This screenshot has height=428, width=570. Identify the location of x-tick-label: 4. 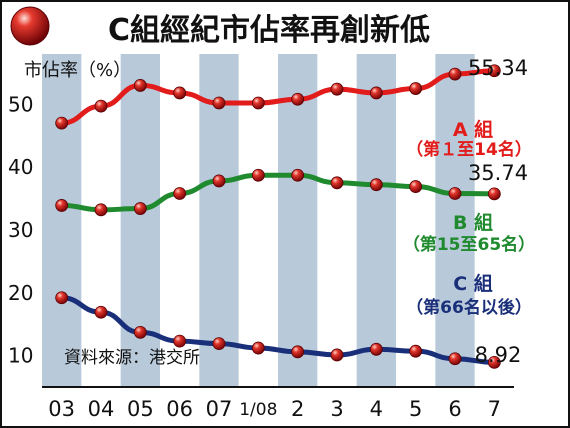
(376, 409).